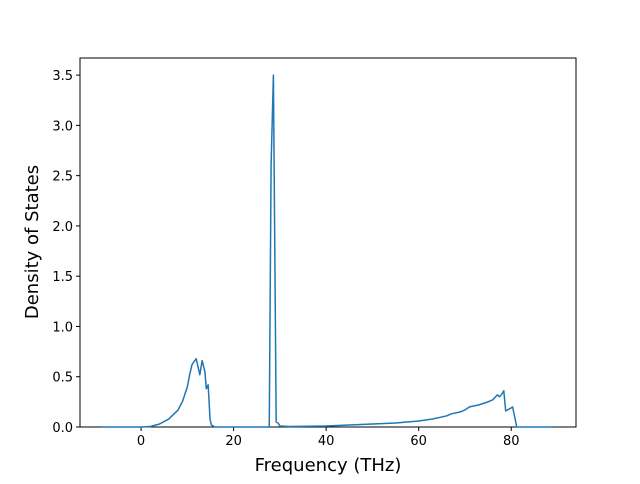 This screenshot has width=640, height=484. Describe the element at coordinates (62, 227) in the screenshot. I see `y-tick-label: 2.0` at that location.